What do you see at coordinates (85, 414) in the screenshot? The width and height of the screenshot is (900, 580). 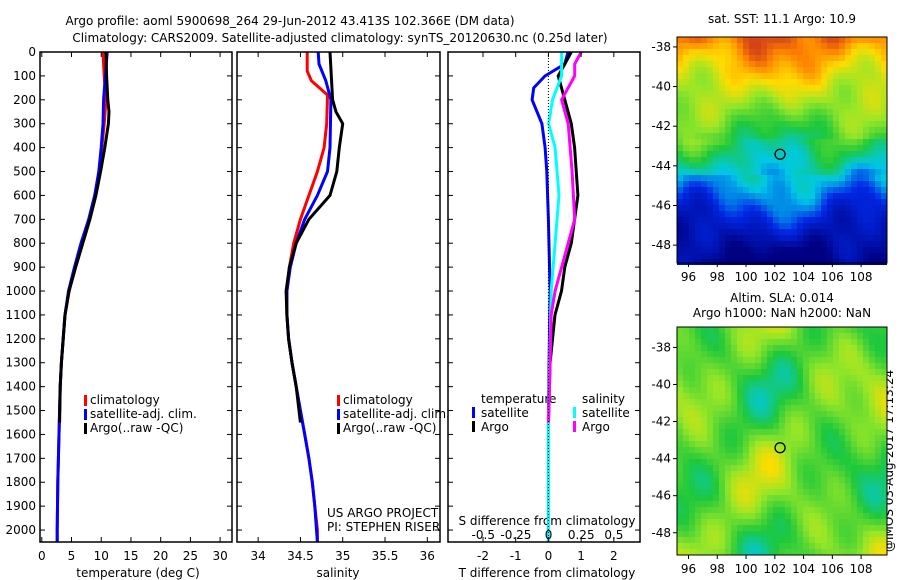 I see `legend-swatch-satellite` at bounding box center [85, 414].